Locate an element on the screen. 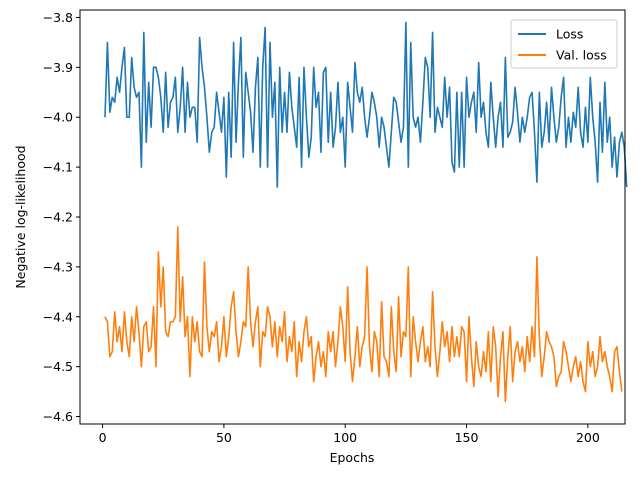 The height and width of the screenshot is (480, 640). legend-label-val-loss: Val. loss is located at coordinates (581, 55).